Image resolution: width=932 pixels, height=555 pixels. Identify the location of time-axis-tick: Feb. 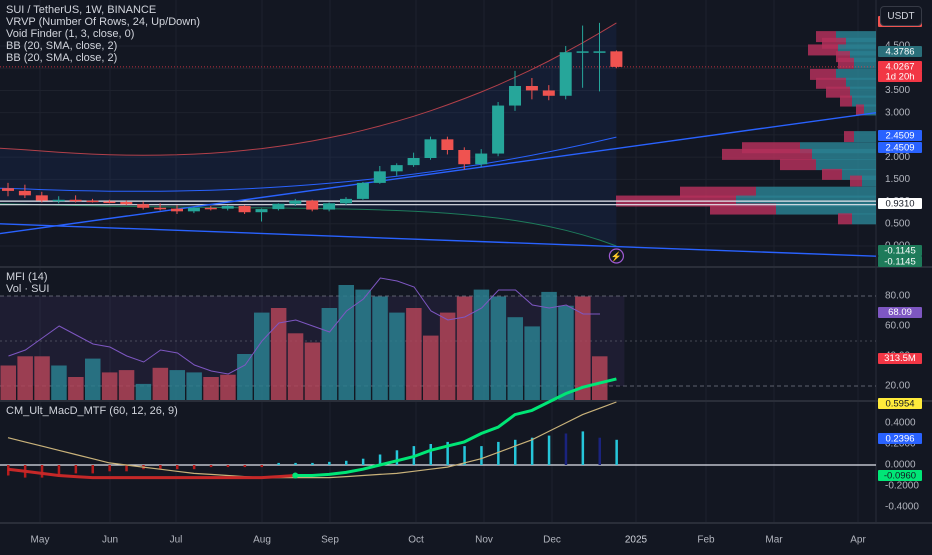
(706, 540).